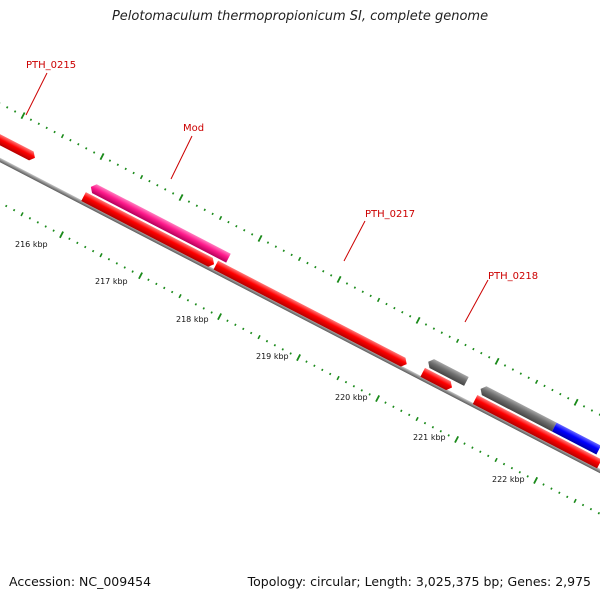 Image resolution: width=600 pixels, height=600 pixels. Describe the element at coordinates (31, 244) in the screenshot. I see `scale-label-216: 216 kbp` at that location.